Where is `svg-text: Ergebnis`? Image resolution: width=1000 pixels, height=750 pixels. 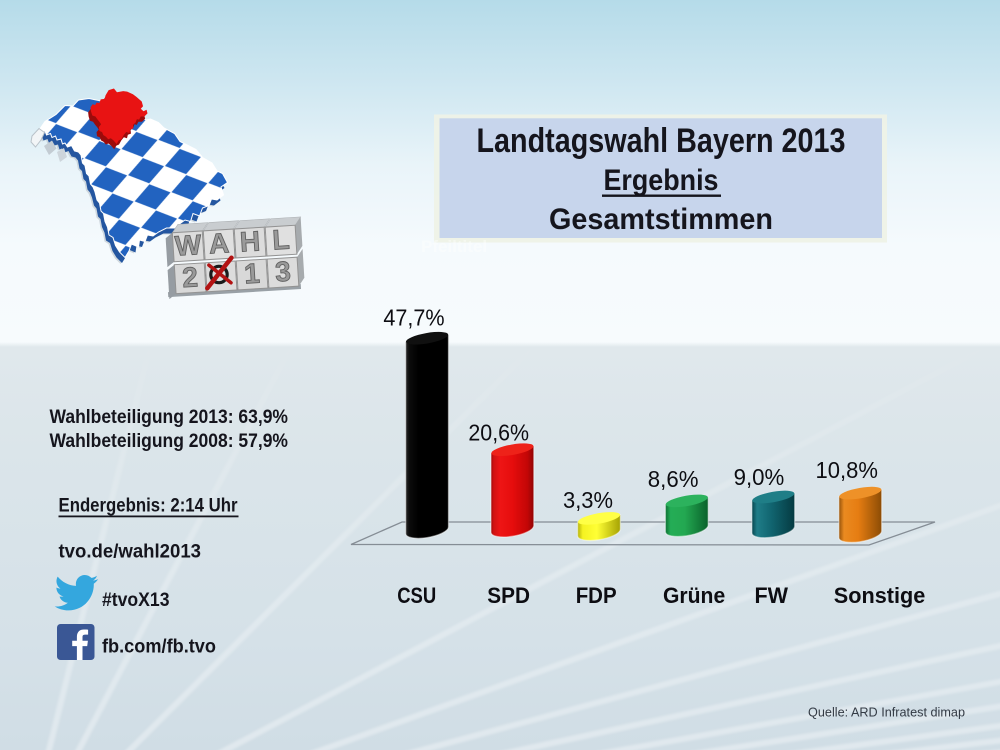 svg-text: Ergebnis is located at coordinates (661, 180).